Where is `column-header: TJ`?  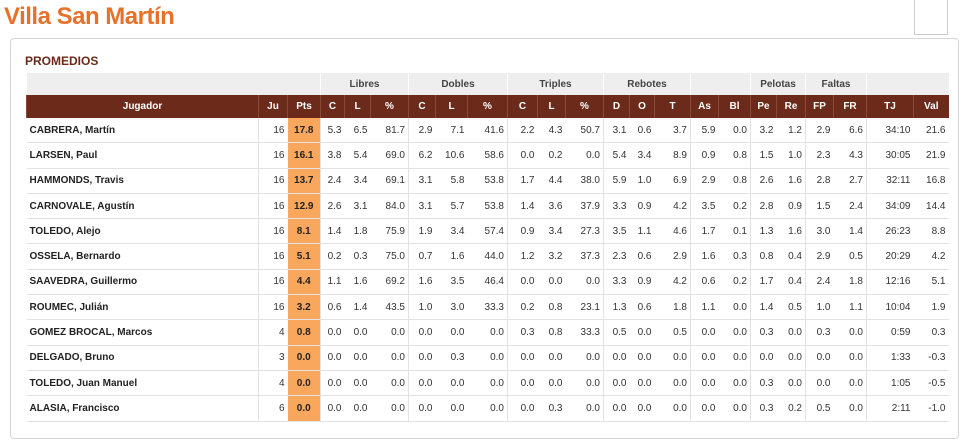 column-header: TJ is located at coordinates (890, 106).